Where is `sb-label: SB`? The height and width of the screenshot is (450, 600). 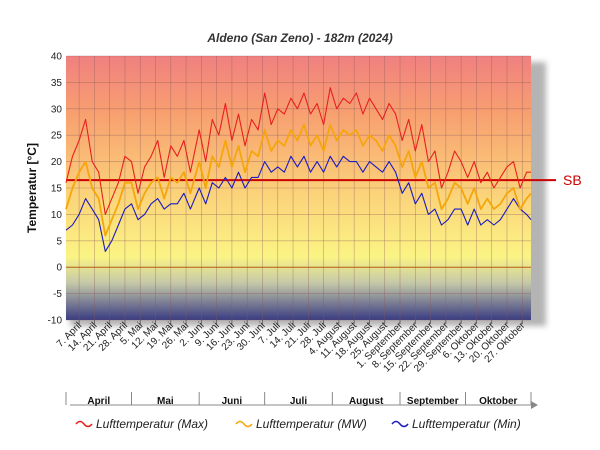
sb-label: SB is located at coordinates (572, 180).